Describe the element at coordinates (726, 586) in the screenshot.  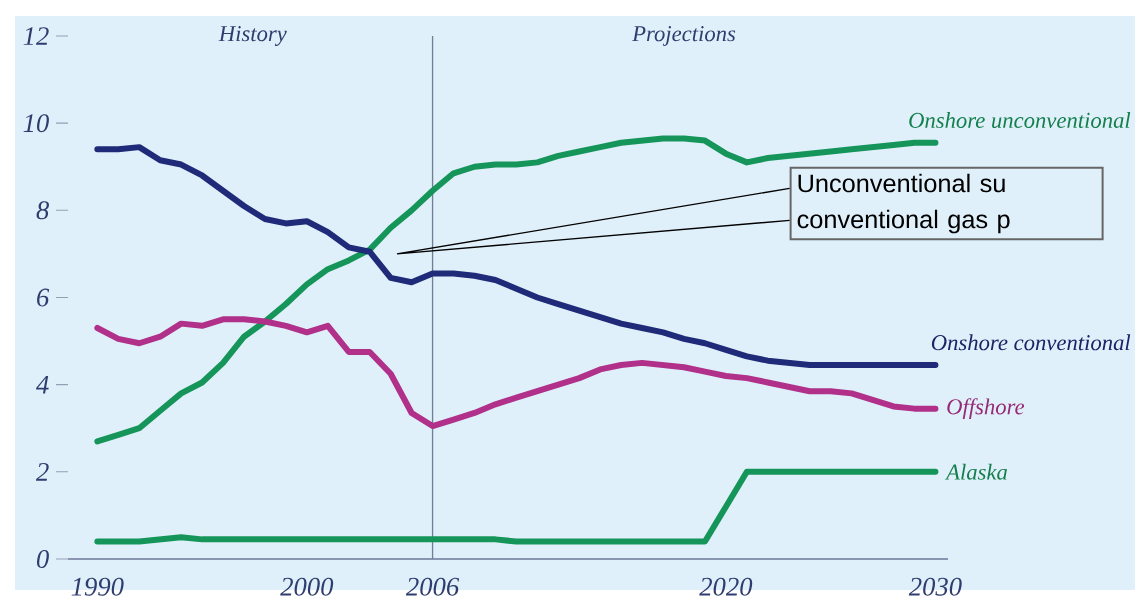
I see `x-tick-label: 2020` at that location.